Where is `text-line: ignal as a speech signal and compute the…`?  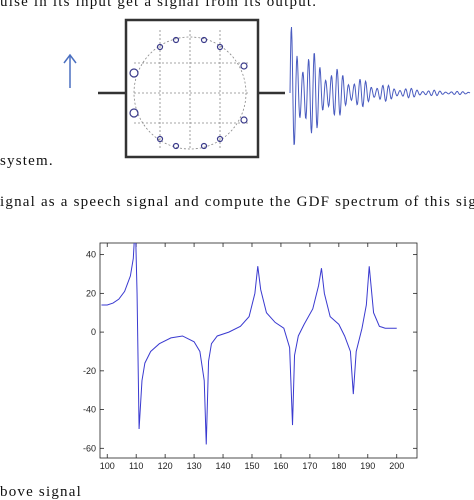 text-line: ignal as a speech signal and compute the… is located at coordinates (237, 202).